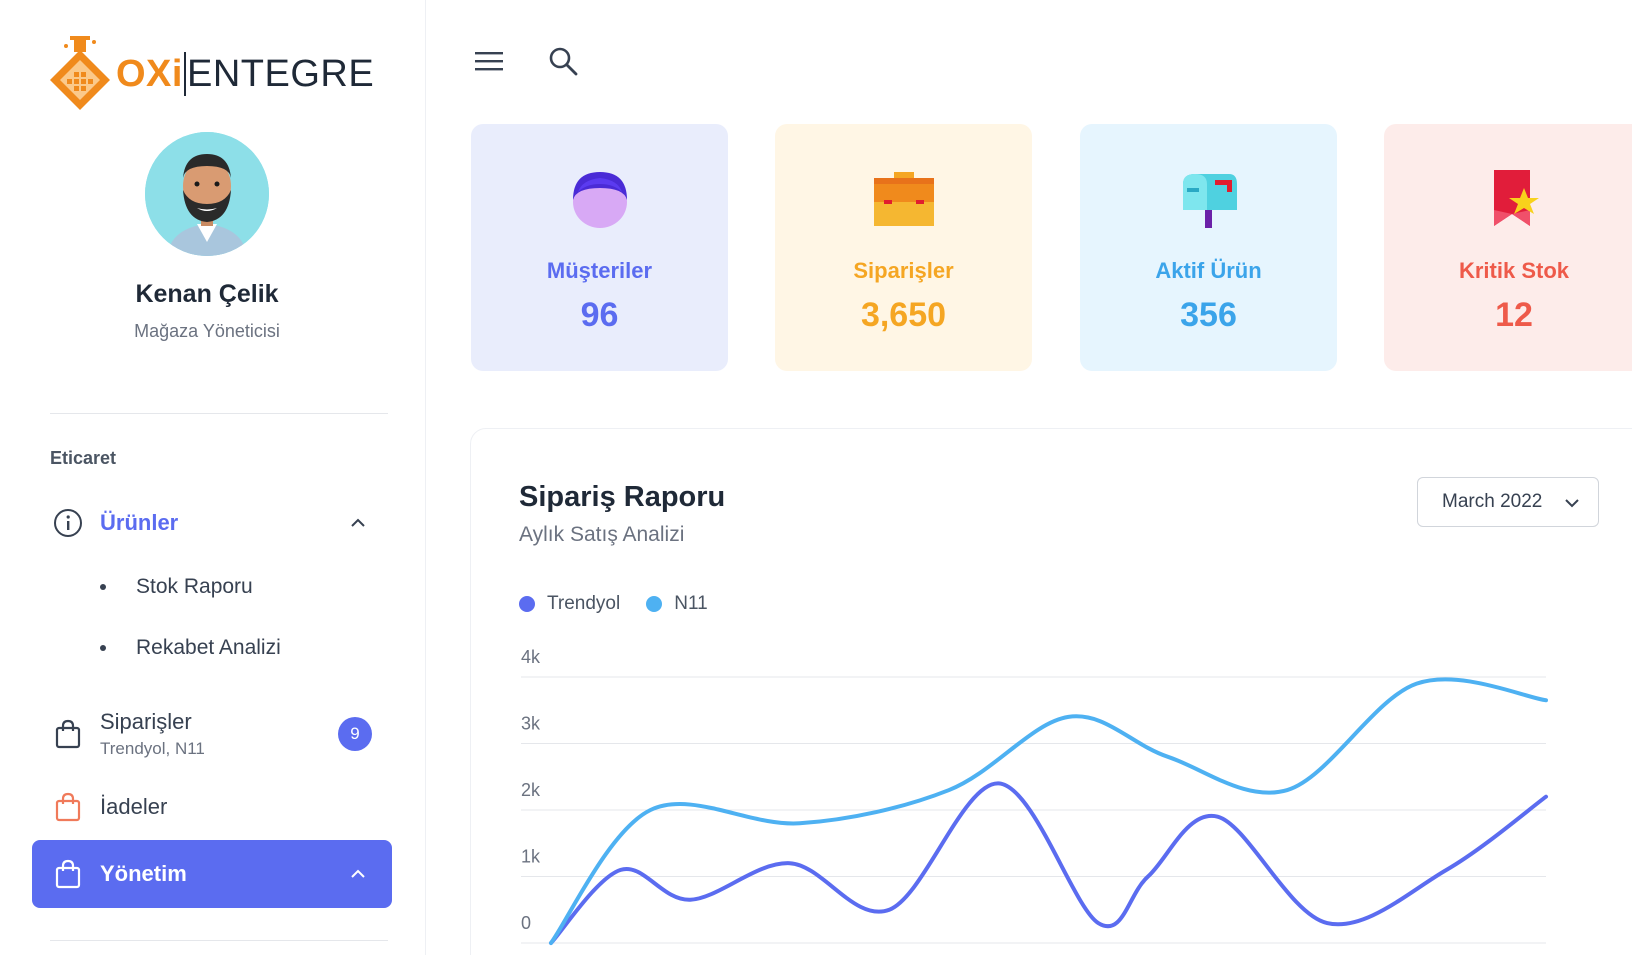 The image size is (1632, 955). What do you see at coordinates (903, 247) in the screenshot?
I see `stat-card-siparisler: Siparişler 3,650` at bounding box center [903, 247].